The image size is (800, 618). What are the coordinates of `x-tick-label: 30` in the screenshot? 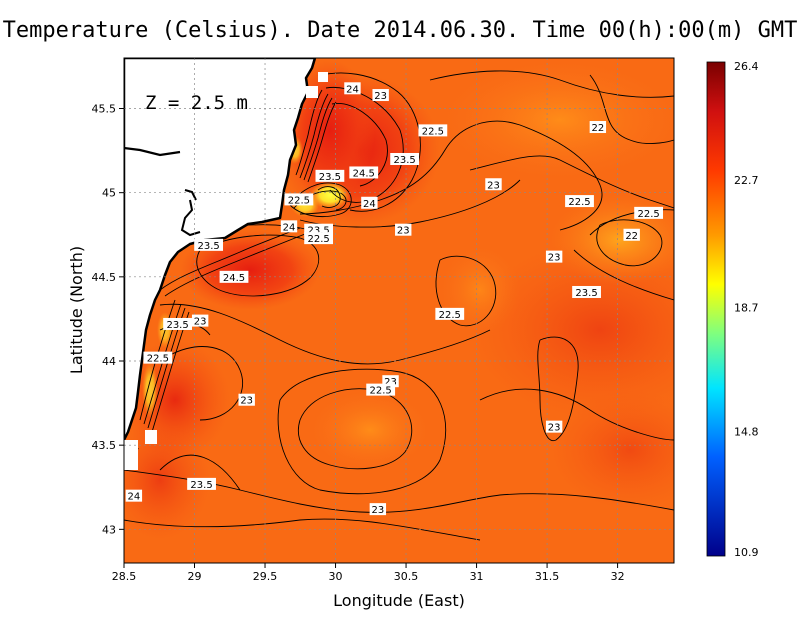 It's located at (336, 576).